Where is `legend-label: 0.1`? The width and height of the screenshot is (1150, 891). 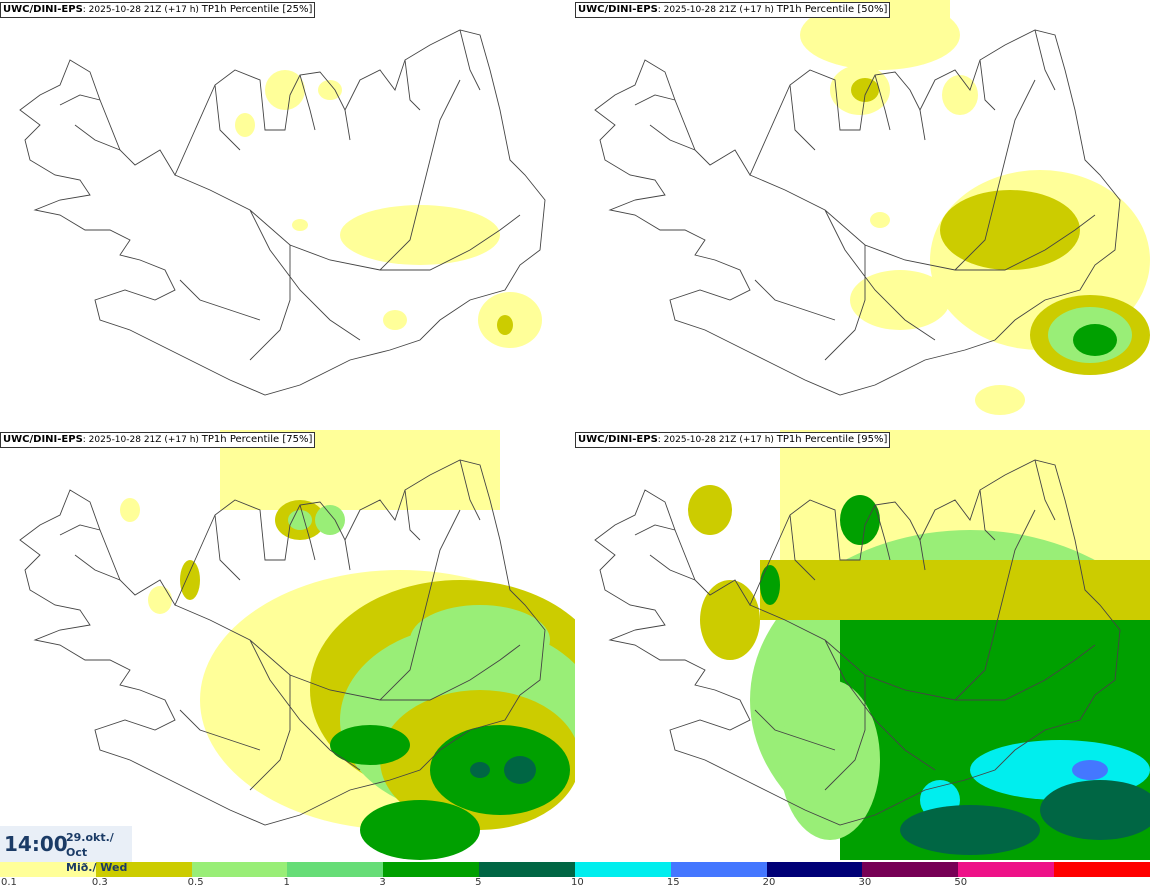
legend-label: 0.1 is located at coordinates (9, 882).